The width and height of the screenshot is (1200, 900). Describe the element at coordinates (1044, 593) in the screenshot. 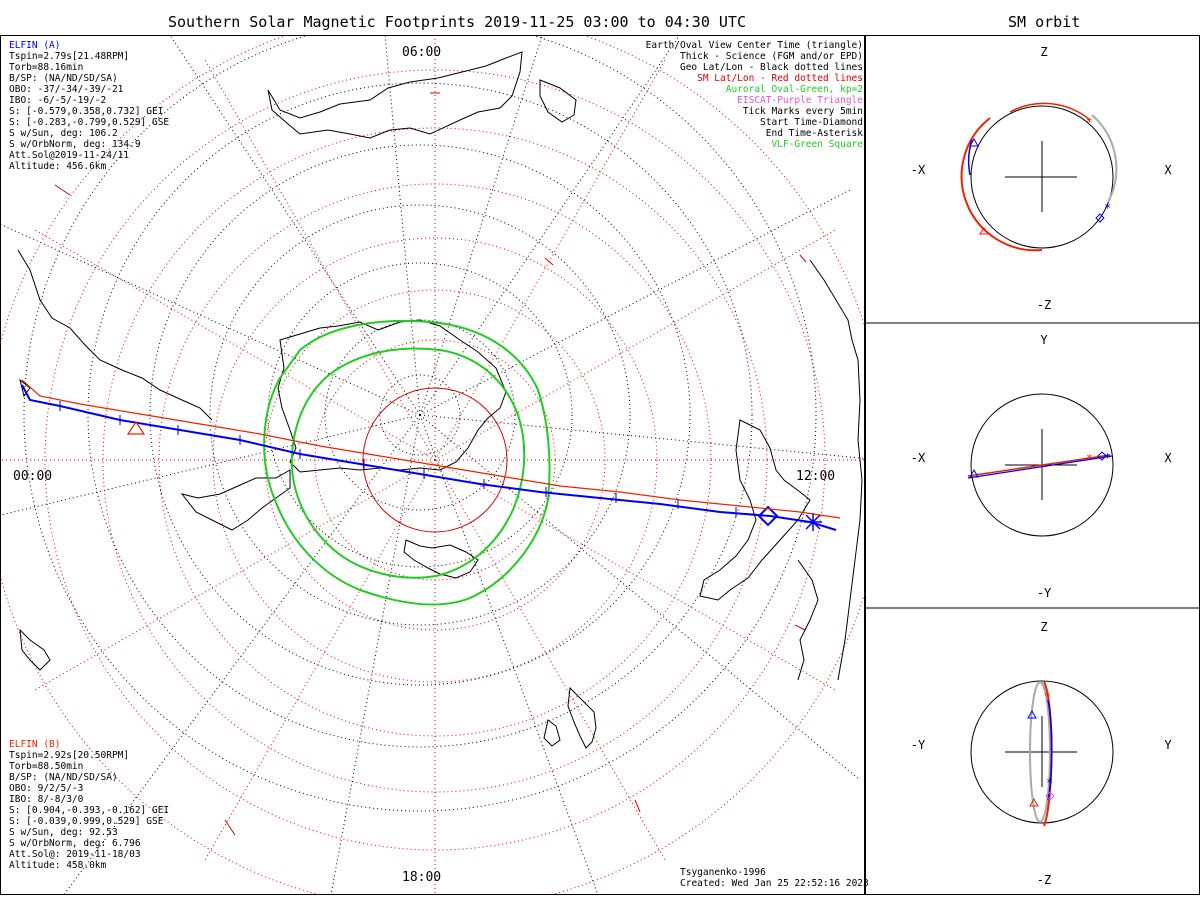

I see `axis-label-vneg-xy: -Y` at that location.